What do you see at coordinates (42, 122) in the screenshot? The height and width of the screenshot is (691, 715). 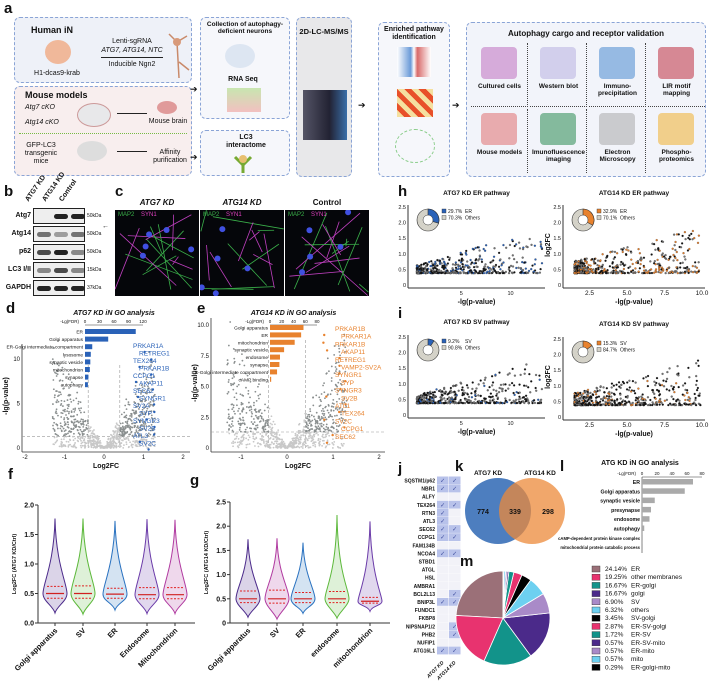 I see `atg14-cko: Atg14 cKO` at bounding box center [42, 122].